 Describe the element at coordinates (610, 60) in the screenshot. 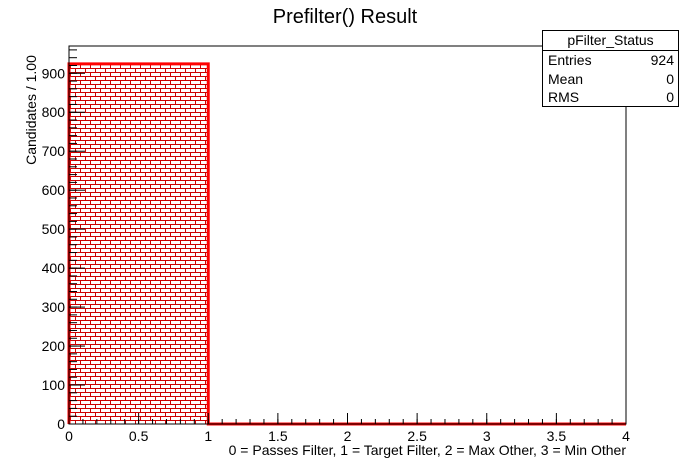

I see `stats-row-entries: Entries 924` at that location.